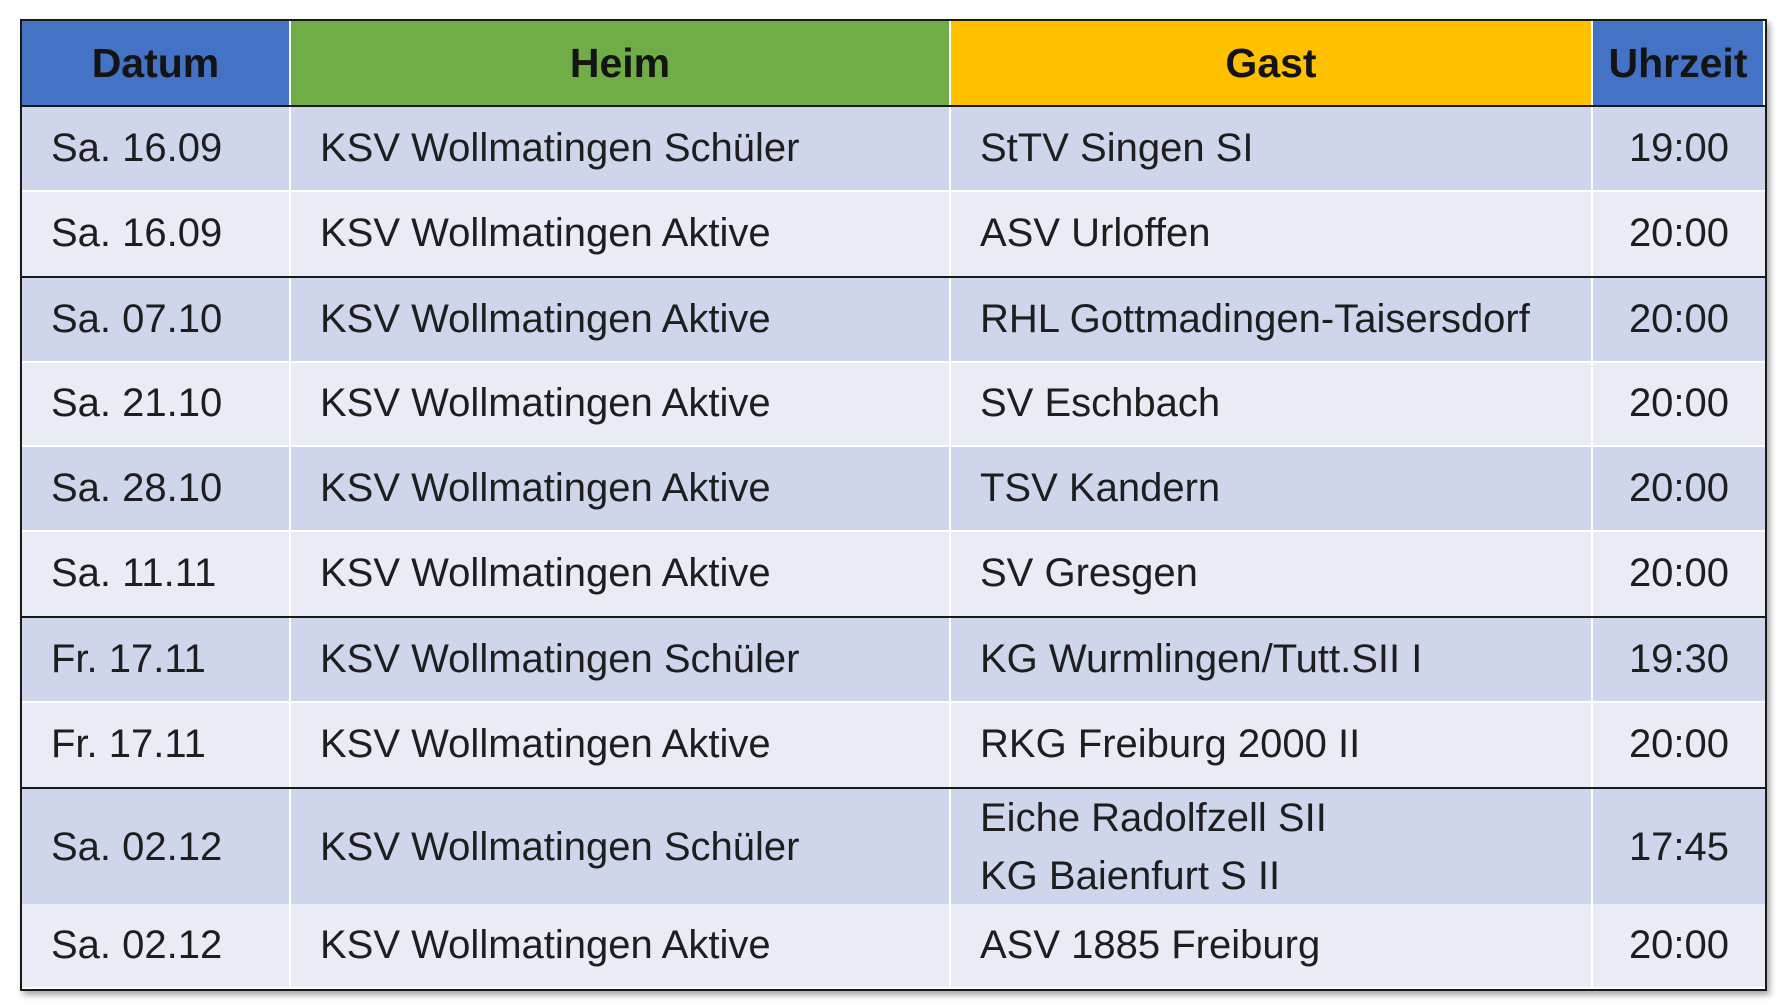 The height and width of the screenshot is (1005, 1788). I want to click on cell-gast: TSV Kandern, so click(1272, 489).